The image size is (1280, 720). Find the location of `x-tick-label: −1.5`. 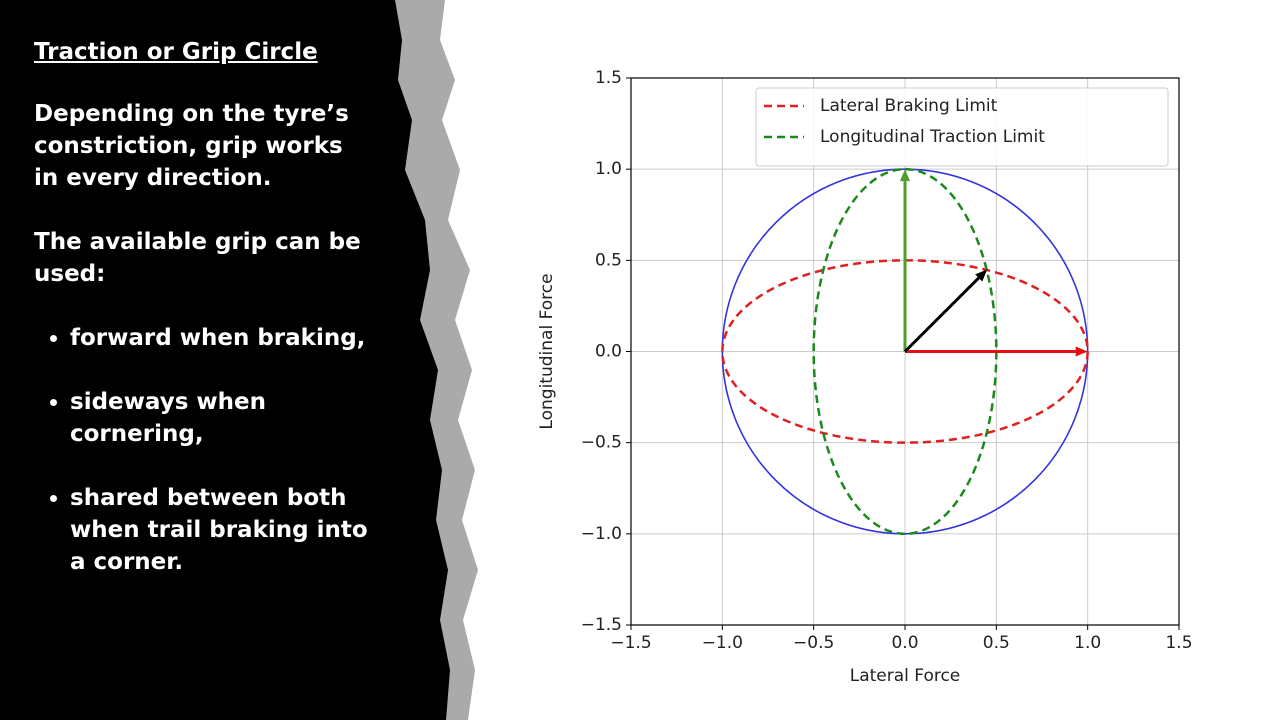

x-tick-label: −1.5 is located at coordinates (630, 643).